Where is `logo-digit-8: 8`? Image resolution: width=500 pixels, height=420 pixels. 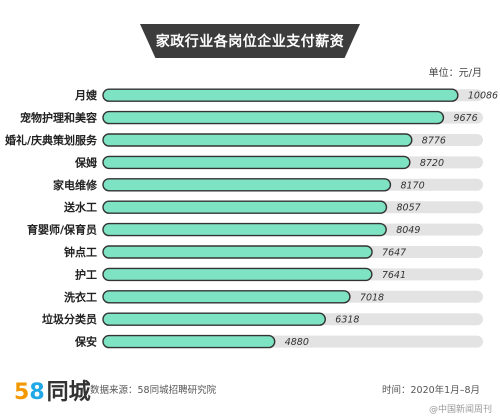
logo-digit-8: 8 is located at coordinates (37, 392).